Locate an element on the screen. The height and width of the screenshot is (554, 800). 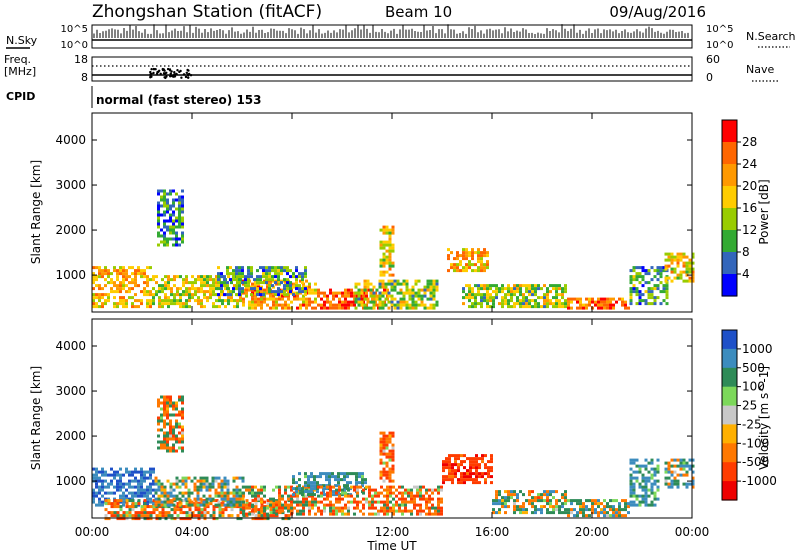
nave-dot is located at coordinates (174, 74).